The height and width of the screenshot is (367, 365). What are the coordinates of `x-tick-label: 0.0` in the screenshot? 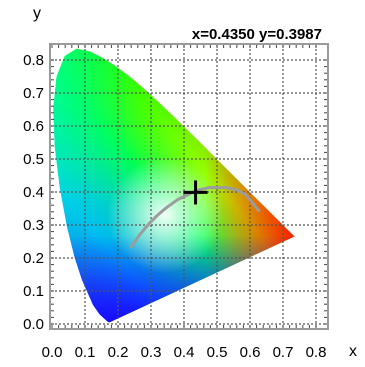 It's located at (52, 352).